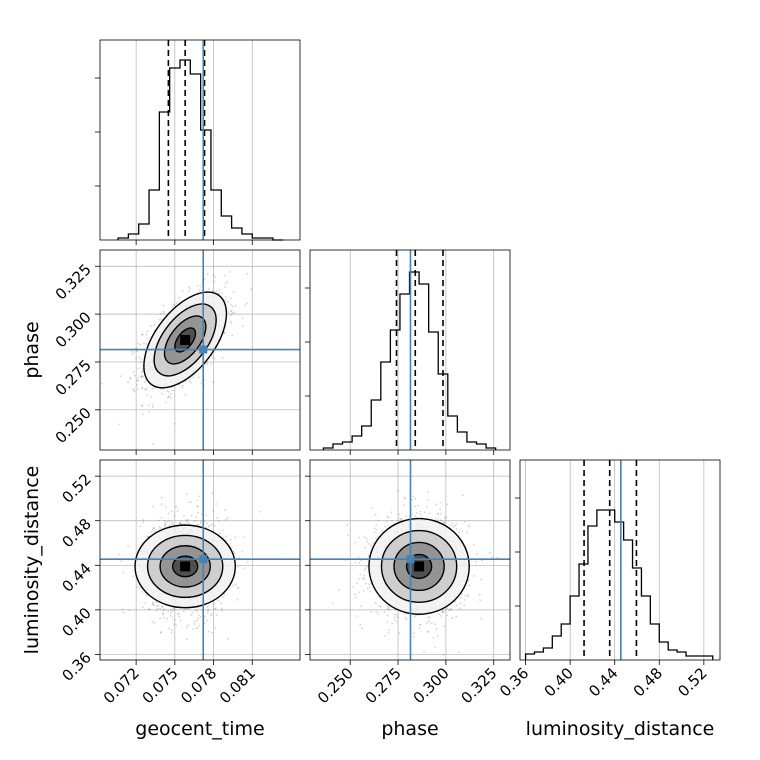  What do you see at coordinates (200, 350) in the screenshot?
I see `panel-frame-phase_vs_geocent_time` at bounding box center [200, 350].